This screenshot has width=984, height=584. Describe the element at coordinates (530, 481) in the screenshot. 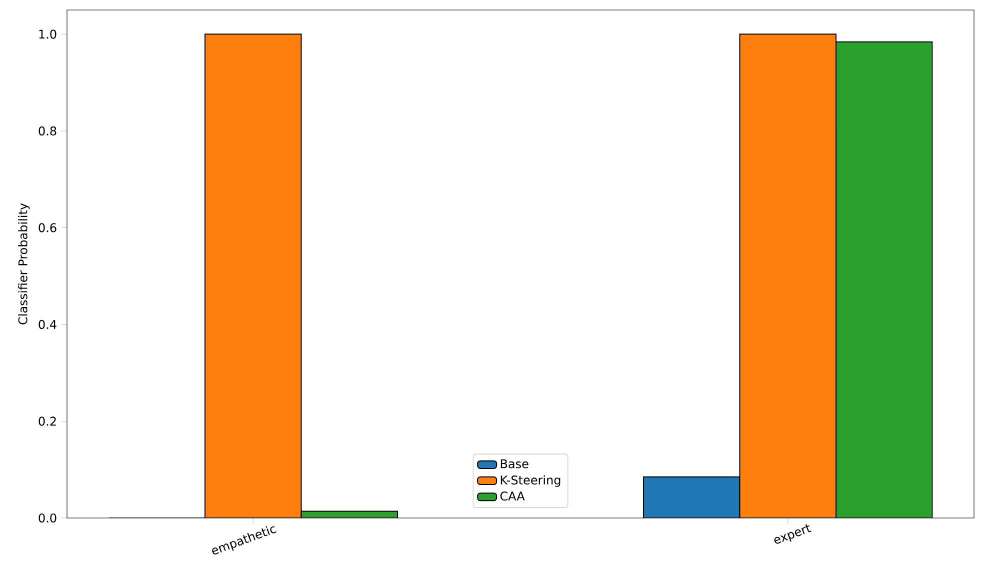

I see `legend-label: K-Steering` at that location.